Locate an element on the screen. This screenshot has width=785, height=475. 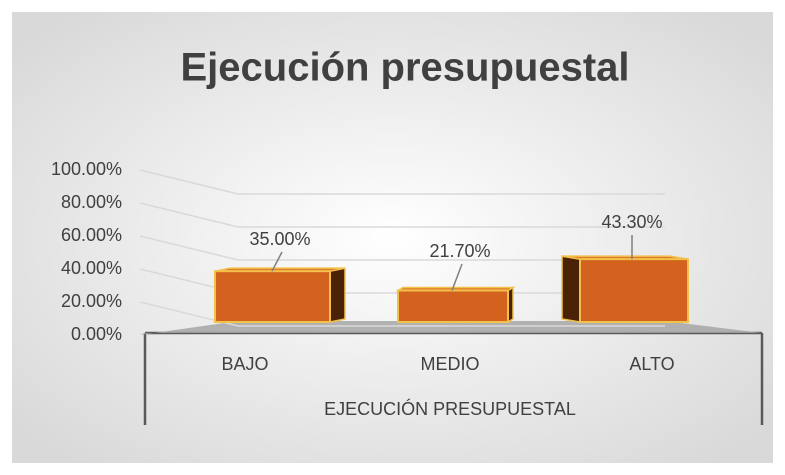
x-tick-label: ALTO is located at coordinates (651, 364).